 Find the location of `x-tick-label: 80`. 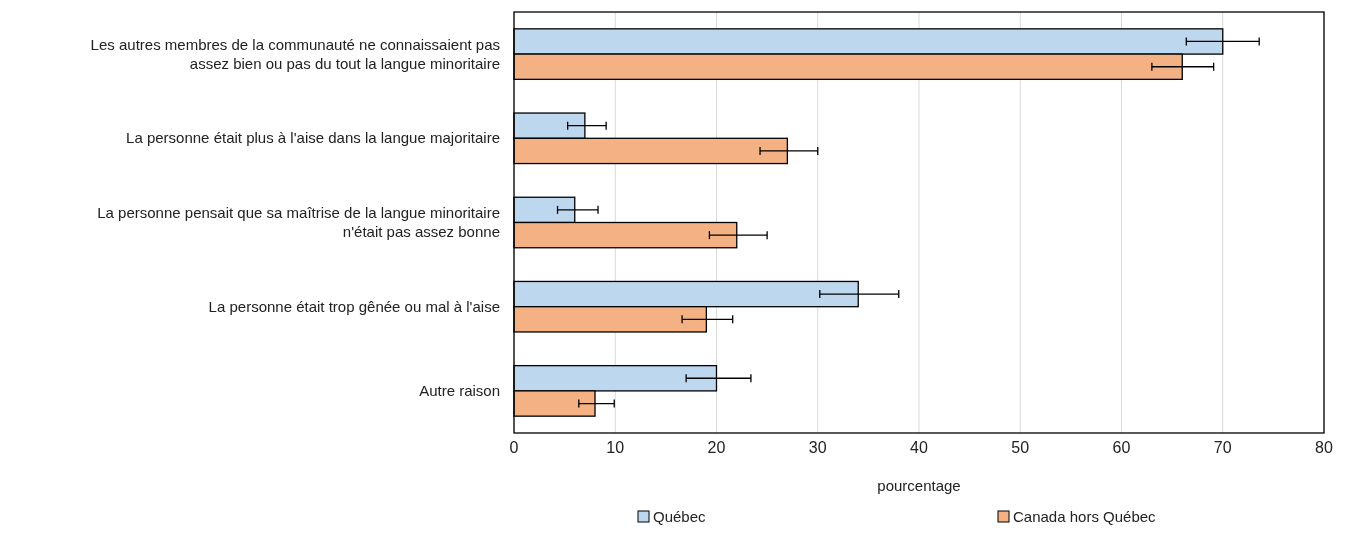

x-tick-label: 80 is located at coordinates (1324, 447).